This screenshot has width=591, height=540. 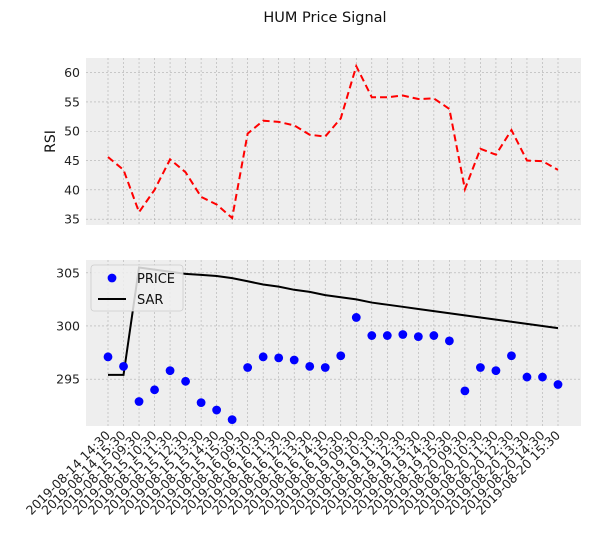 I want to click on rsi-y-tick-label: 55, so click(x=72, y=101).